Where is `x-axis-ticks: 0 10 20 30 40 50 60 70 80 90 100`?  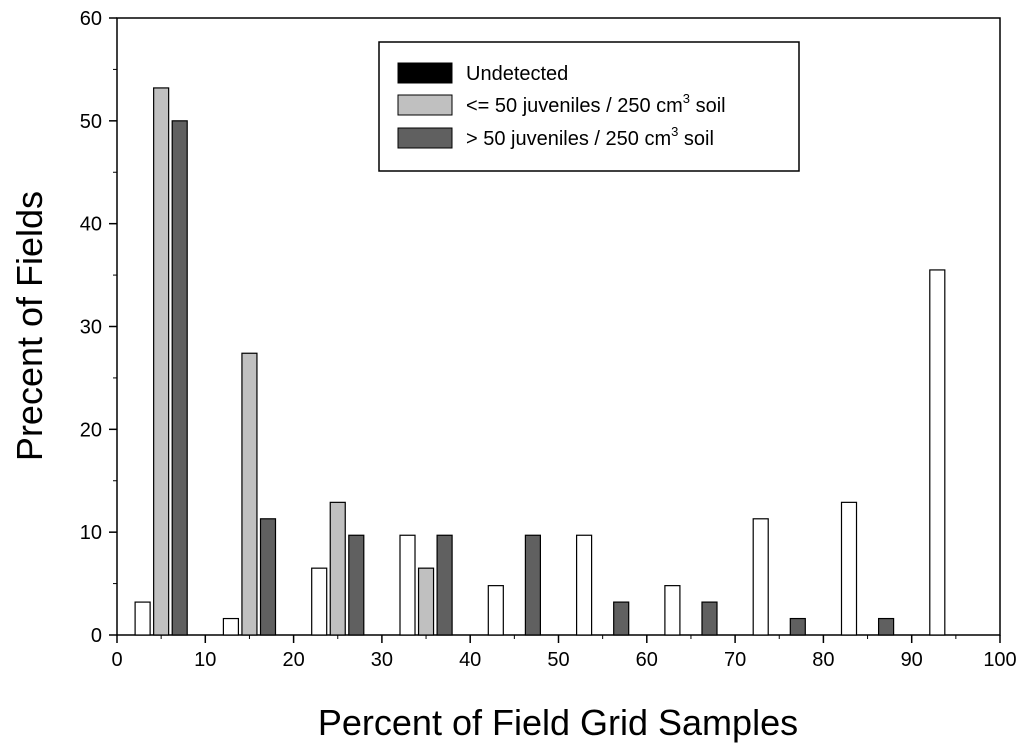
x-axis-ticks: 0 10 20 30 40 50 60 70 80 90 100 is located at coordinates (564, 653).